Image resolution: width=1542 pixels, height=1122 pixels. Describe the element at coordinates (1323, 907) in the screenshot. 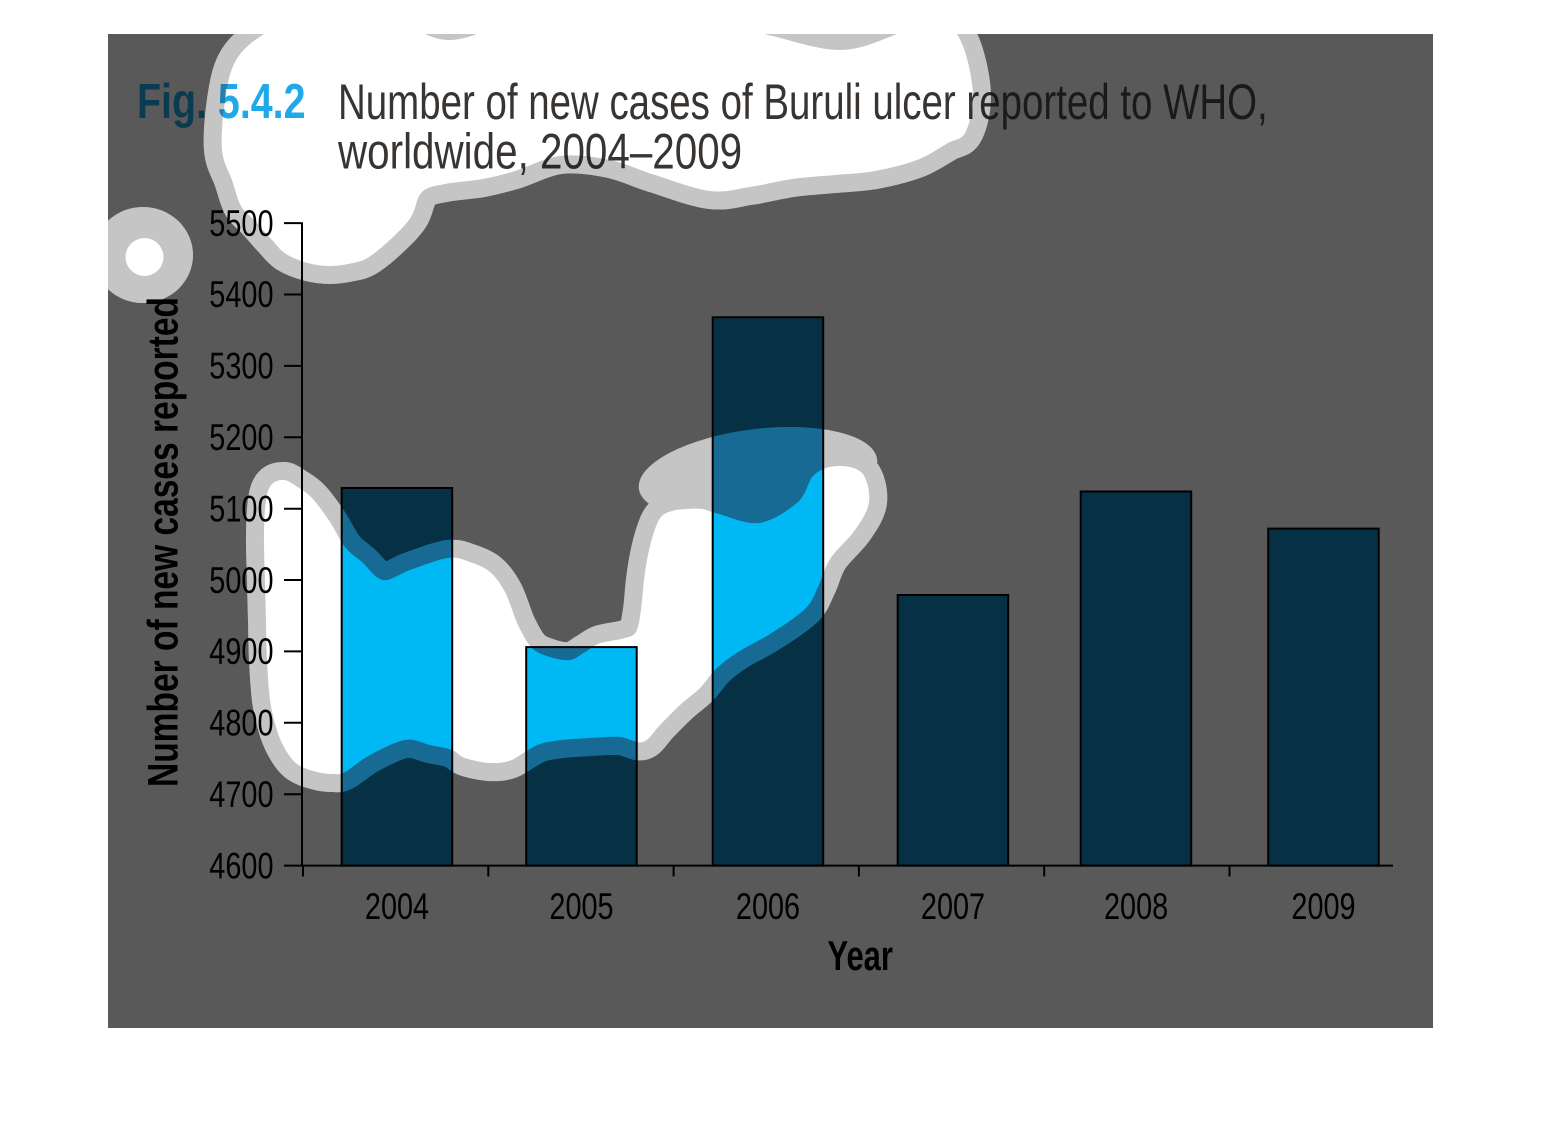

I see `svg-text: 2009` at that location.